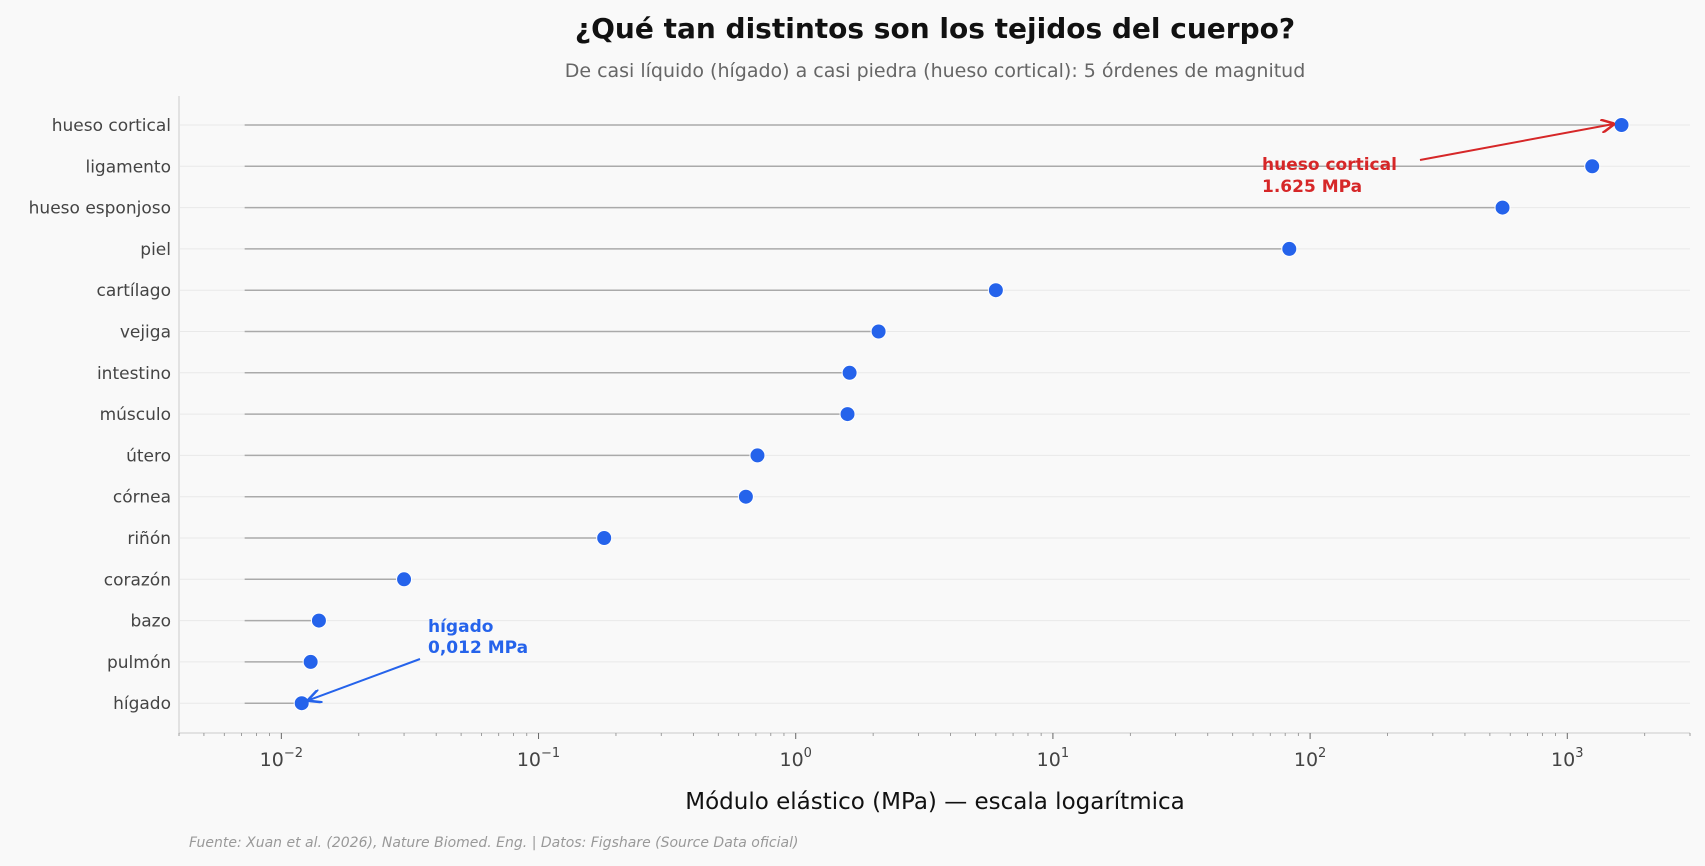 The image size is (1705, 866). I want to click on category-label: pulmón, so click(139, 663).